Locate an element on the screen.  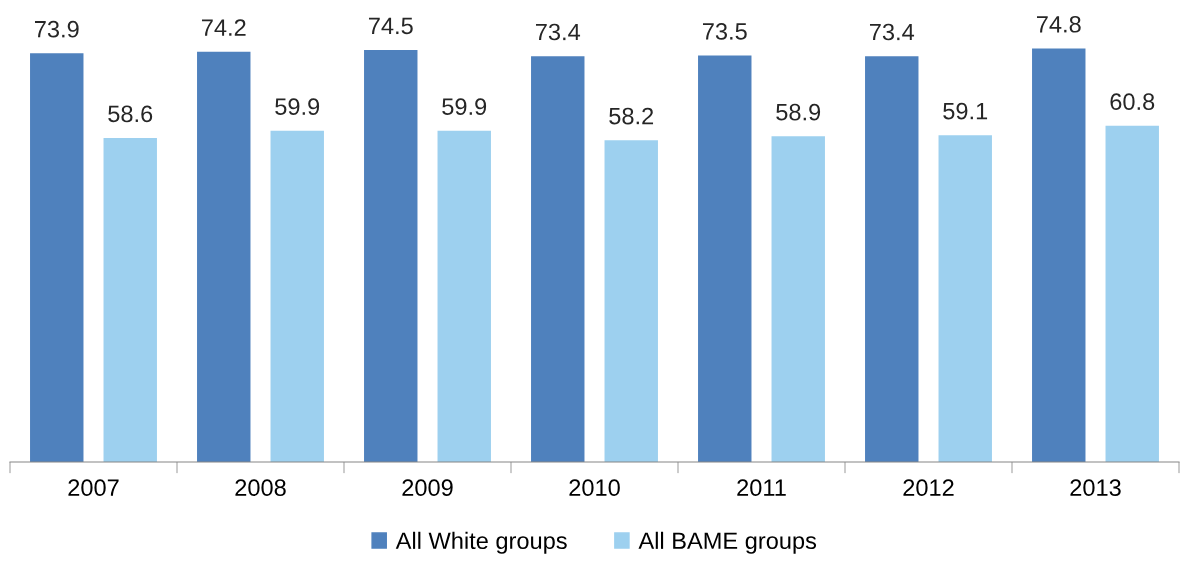
data-label: 60.8 is located at coordinates (1132, 102).